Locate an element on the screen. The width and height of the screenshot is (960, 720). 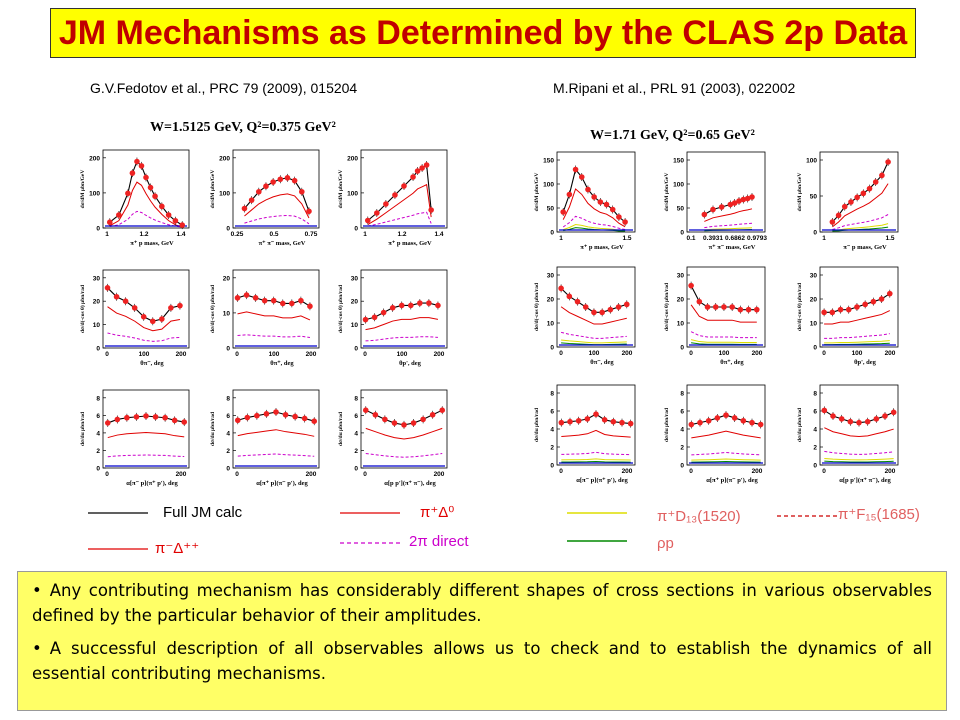
x-axis-label: θp', deg is located at coordinates (865, 362).